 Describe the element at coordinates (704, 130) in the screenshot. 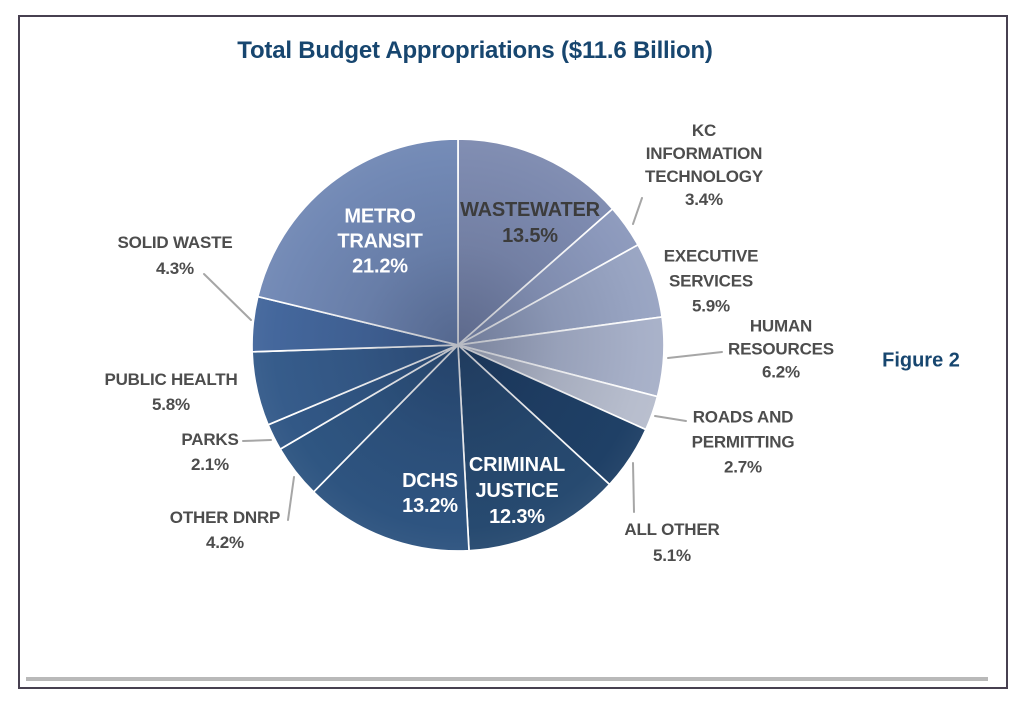

I see `label-line: KC` at that location.